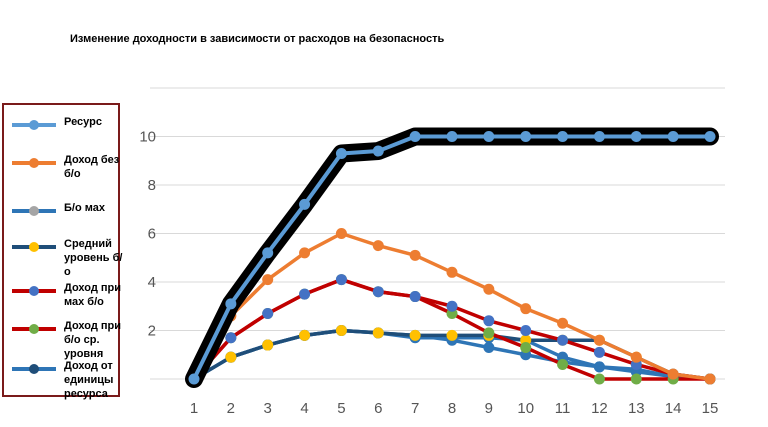 The width and height of the screenshot is (768, 427). I want to click on y-tick-label: 8, so click(152, 185).